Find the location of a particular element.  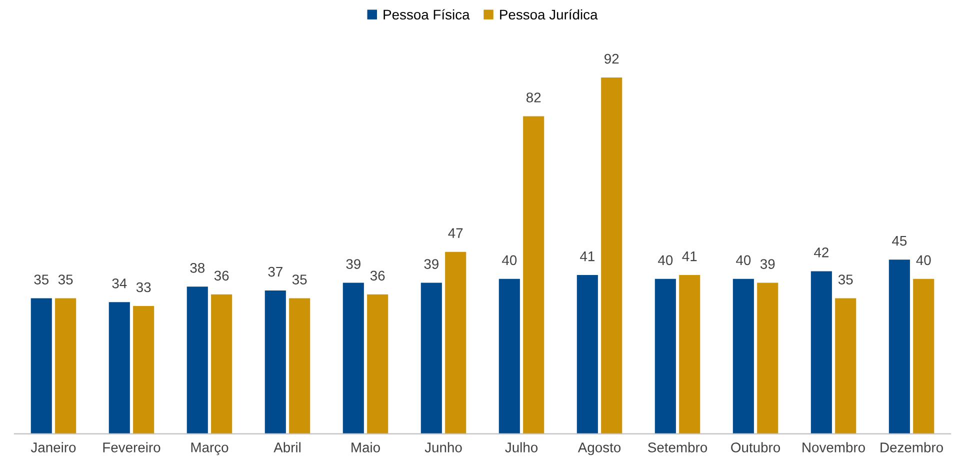

legend-label: Pessoa Jurídica is located at coordinates (549, 14).